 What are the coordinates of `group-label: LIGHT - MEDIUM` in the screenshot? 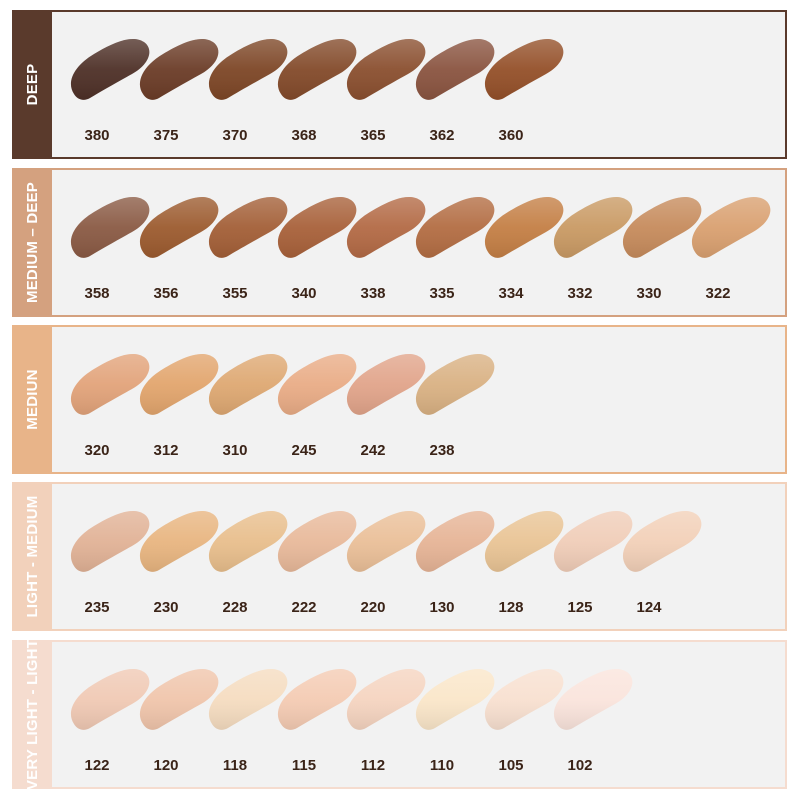 It's located at (32, 557).